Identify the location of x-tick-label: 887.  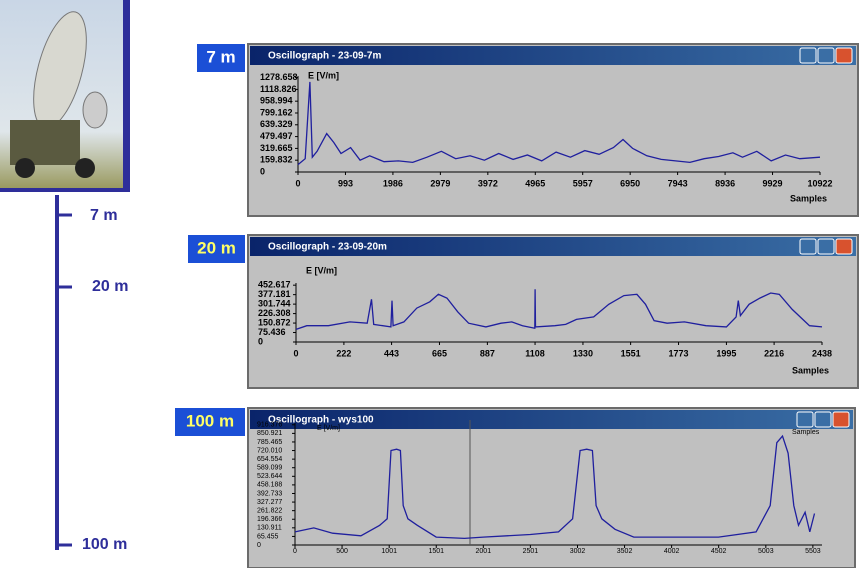
(487, 353).